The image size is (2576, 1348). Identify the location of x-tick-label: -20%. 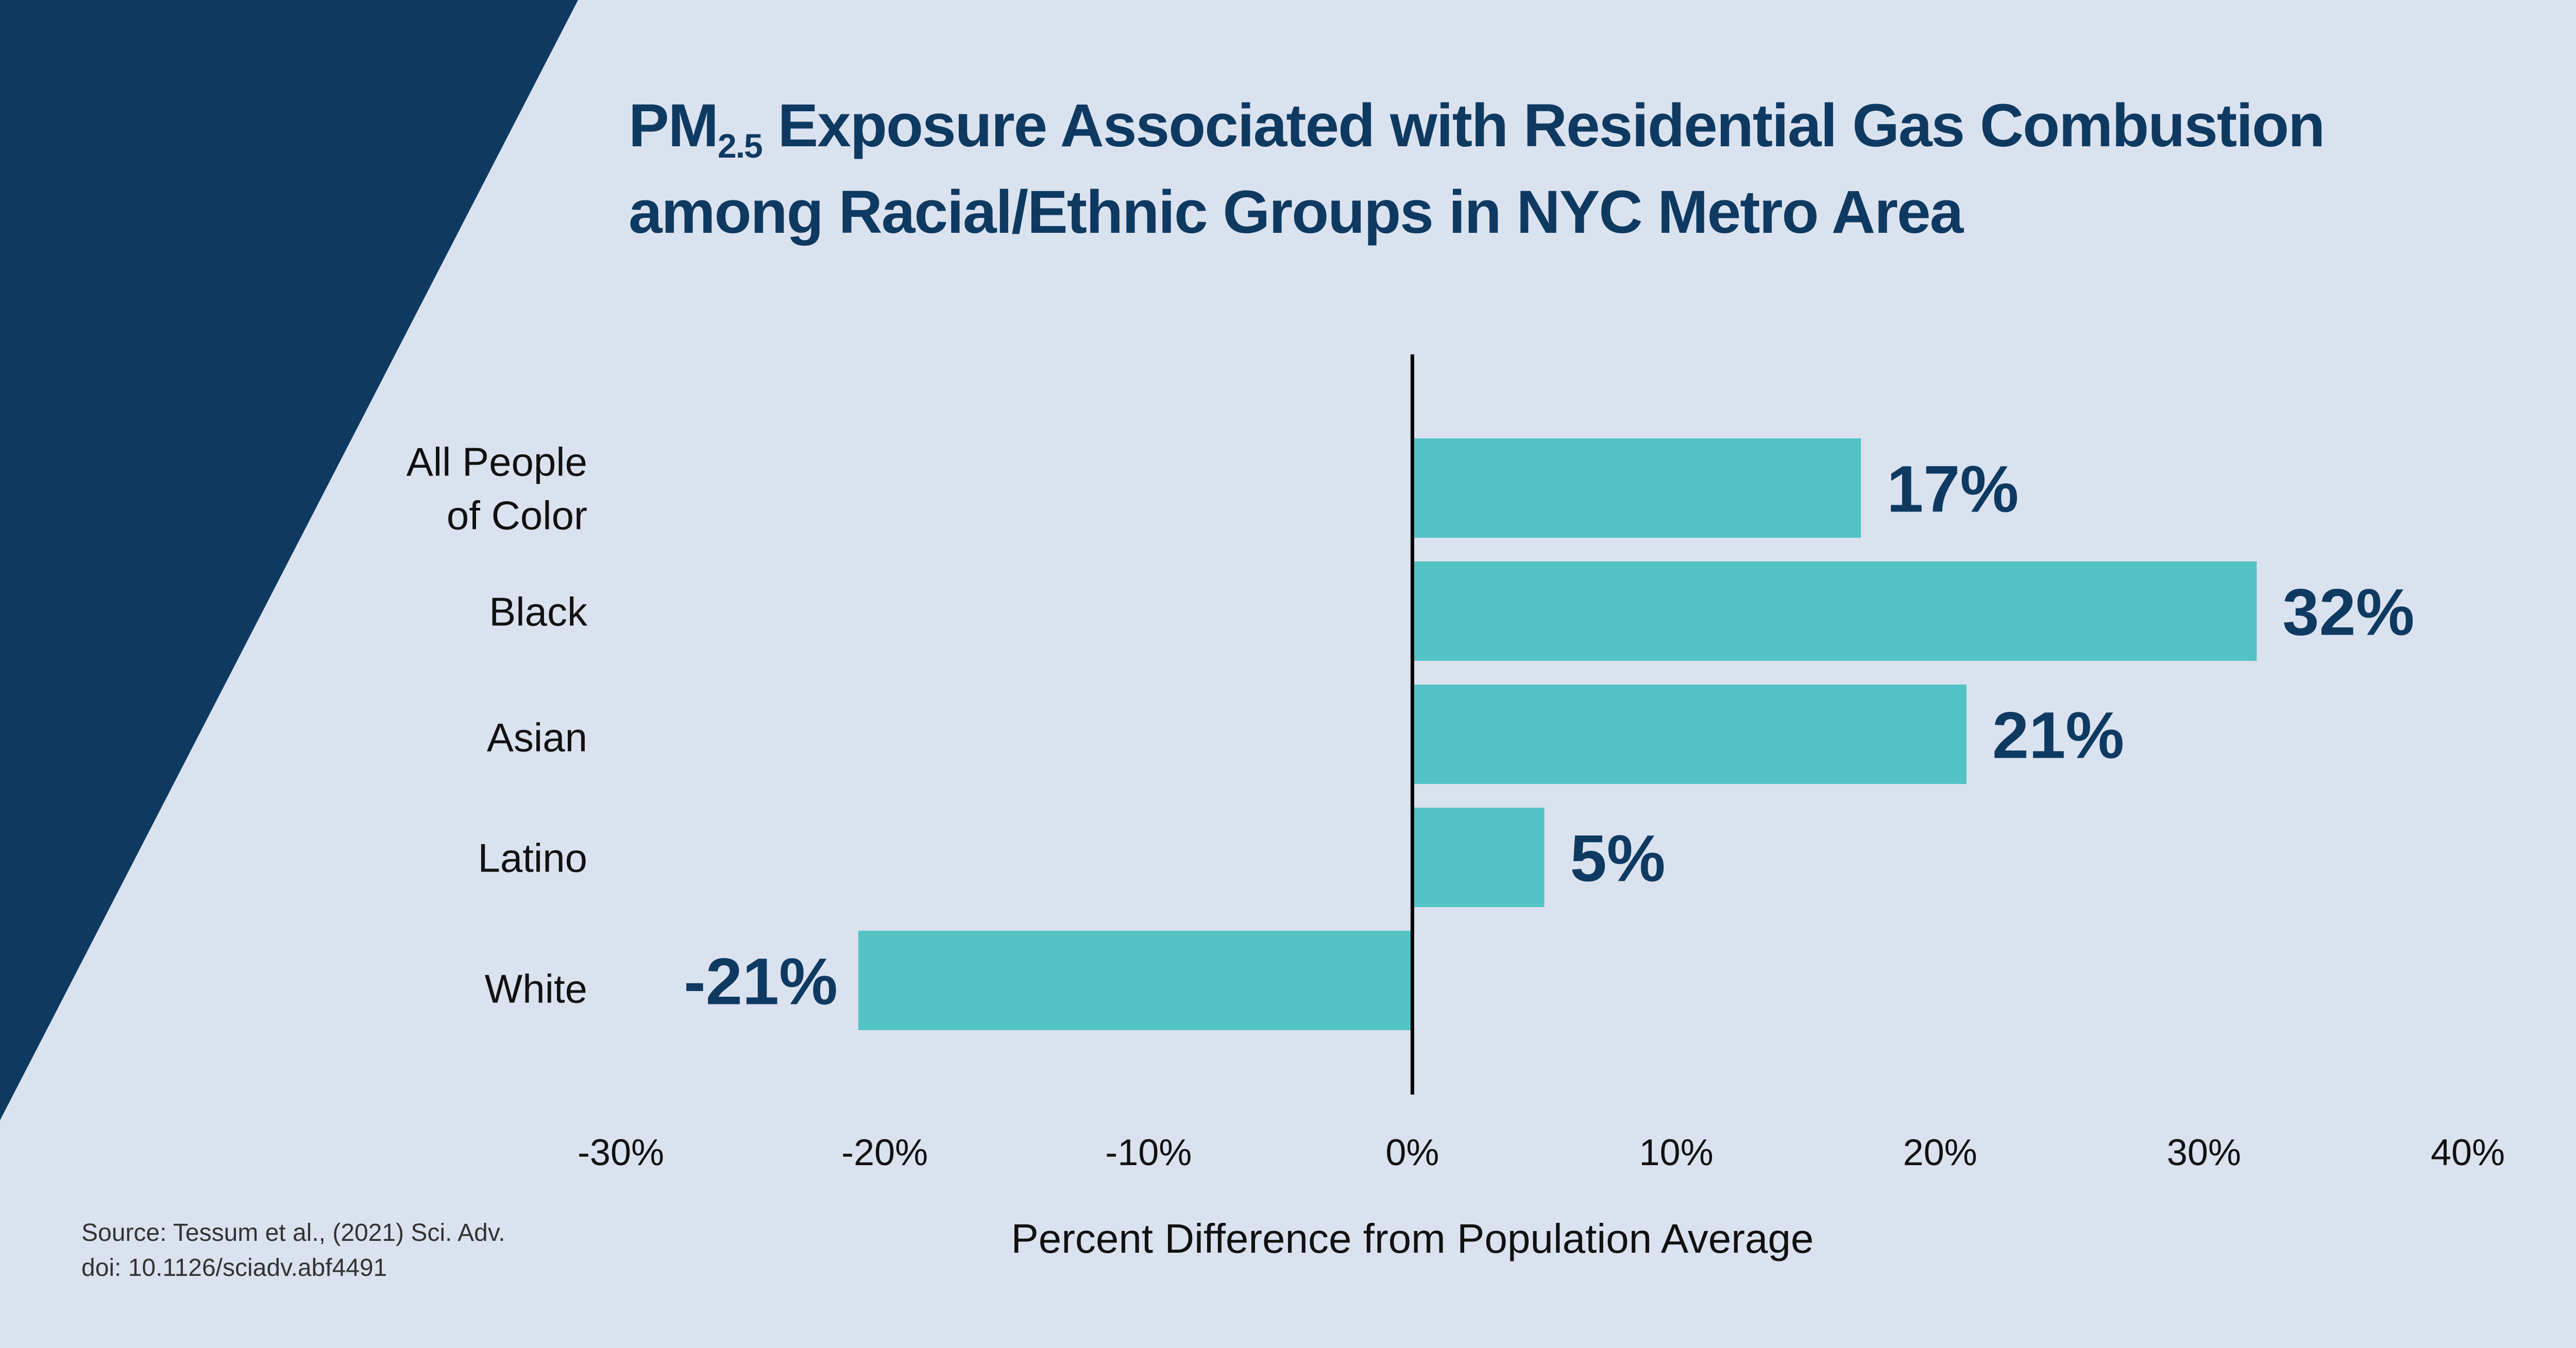
(884, 1152).